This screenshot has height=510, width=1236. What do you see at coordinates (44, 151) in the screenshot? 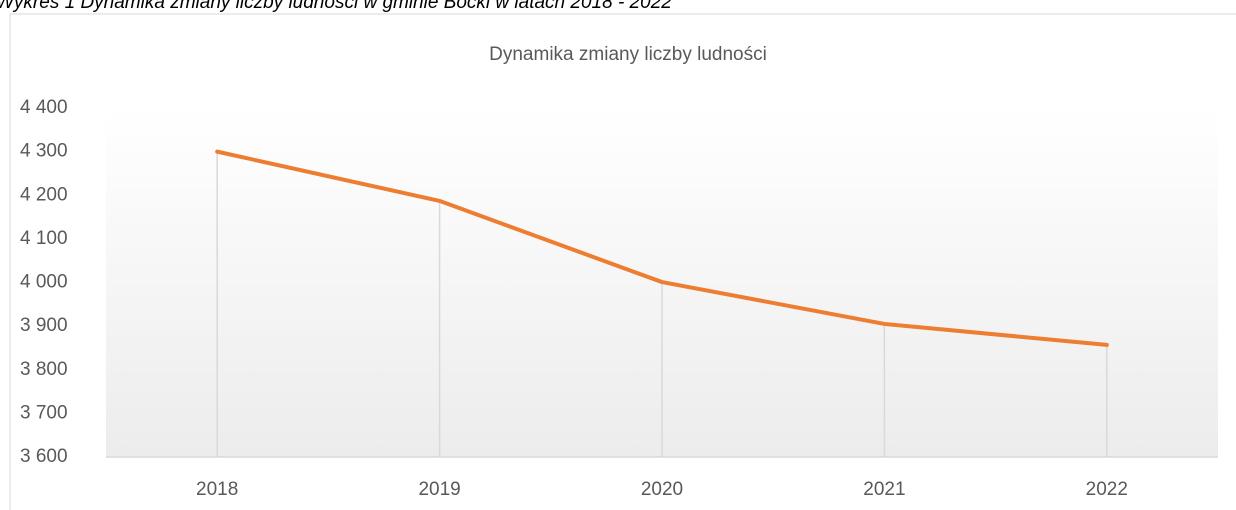
I see `y-tick-label: 4 300` at bounding box center [44, 151].